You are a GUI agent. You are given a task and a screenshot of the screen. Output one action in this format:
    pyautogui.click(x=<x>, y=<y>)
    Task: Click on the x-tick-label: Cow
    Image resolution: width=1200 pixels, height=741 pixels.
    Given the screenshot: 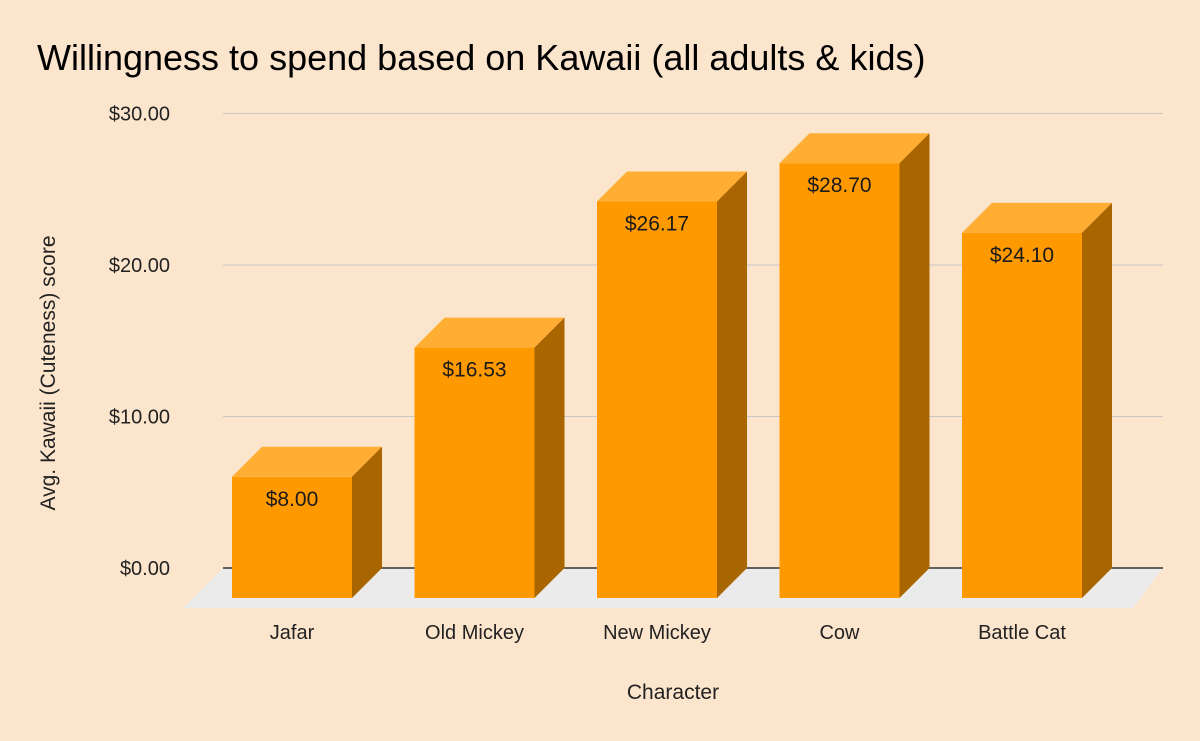 What is the action you would take?
    pyautogui.click(x=839, y=633)
    